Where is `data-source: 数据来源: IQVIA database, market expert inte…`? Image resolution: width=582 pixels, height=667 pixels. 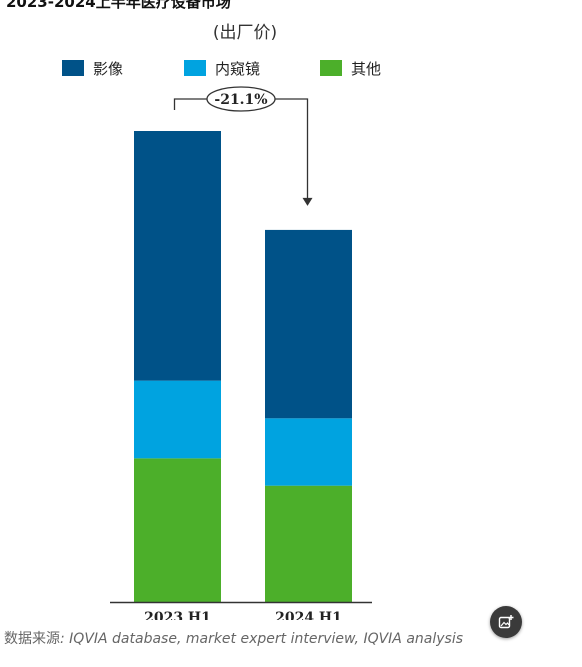 data-source: 数据来源: IQVIA database, market expert inte… is located at coordinates (233, 638).